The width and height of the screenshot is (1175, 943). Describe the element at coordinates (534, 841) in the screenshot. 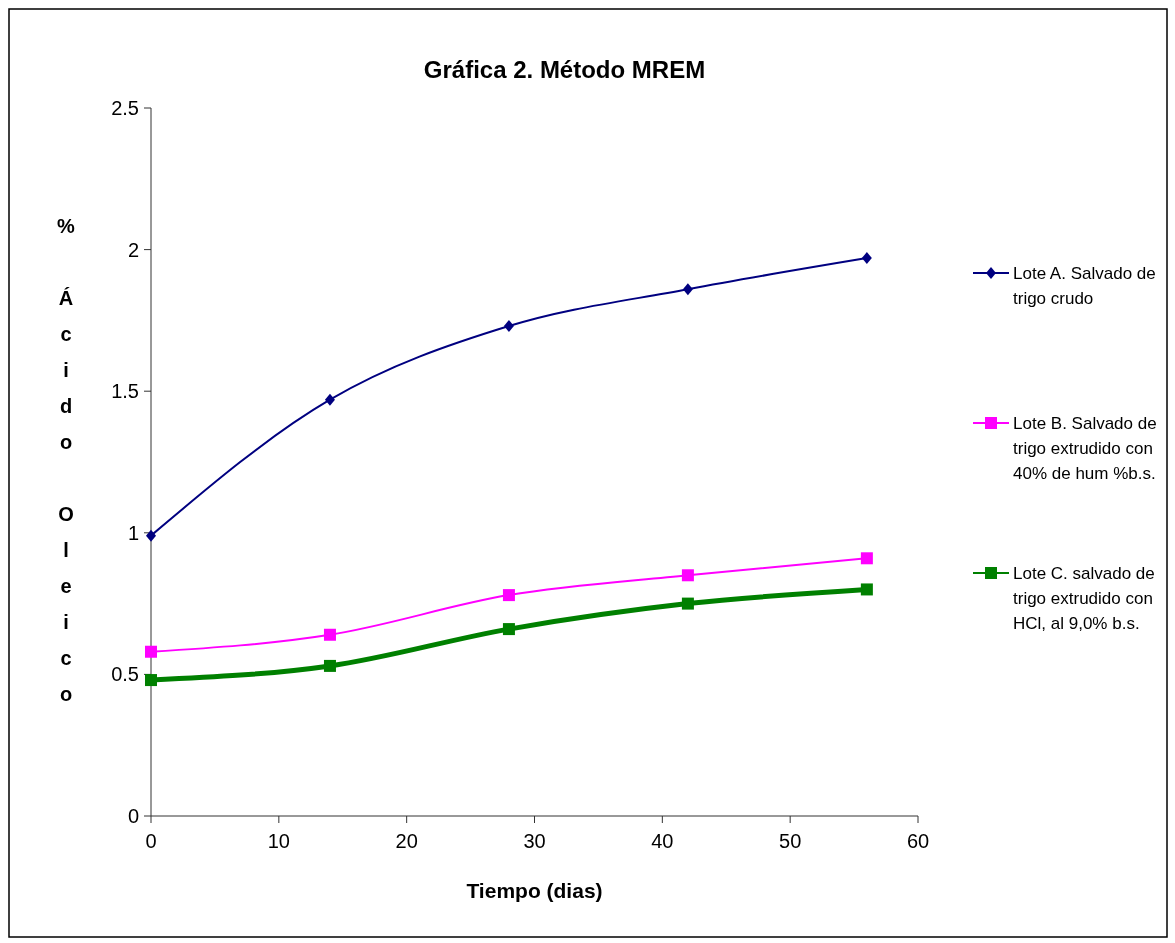

I see `x-tick-label: 30` at that location.